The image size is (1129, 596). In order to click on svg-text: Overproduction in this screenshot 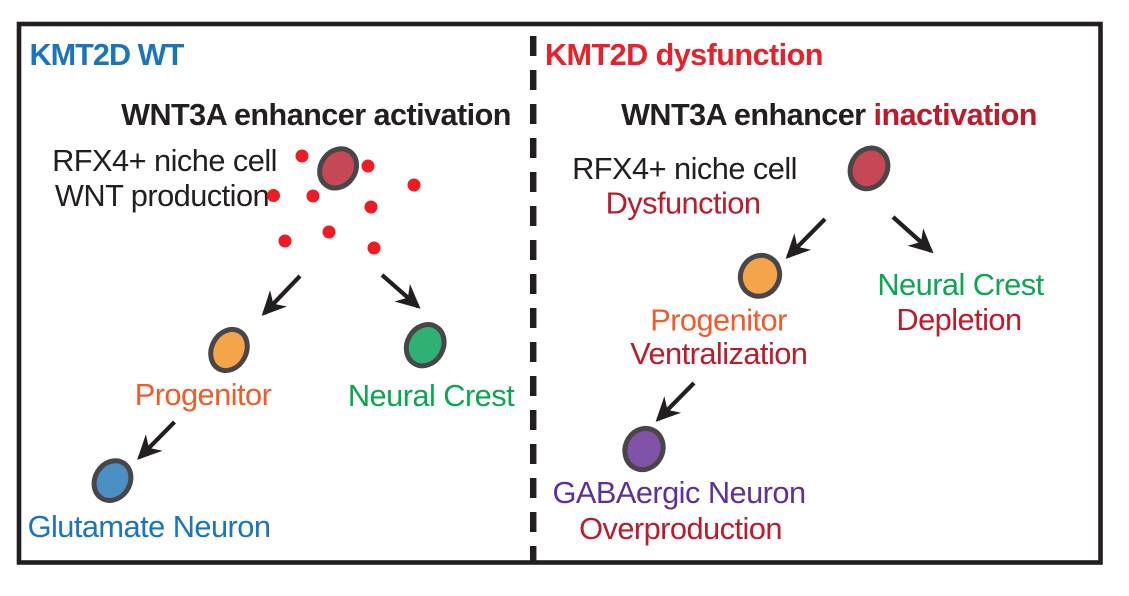, I will do `click(680, 528)`.